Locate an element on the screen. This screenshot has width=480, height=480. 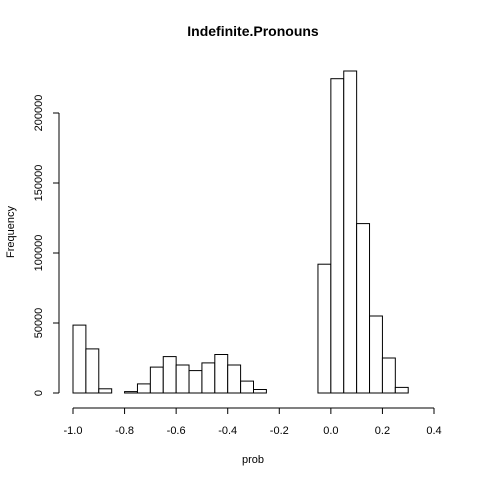
x-tick-label: -0.6 is located at coordinates (176, 431).